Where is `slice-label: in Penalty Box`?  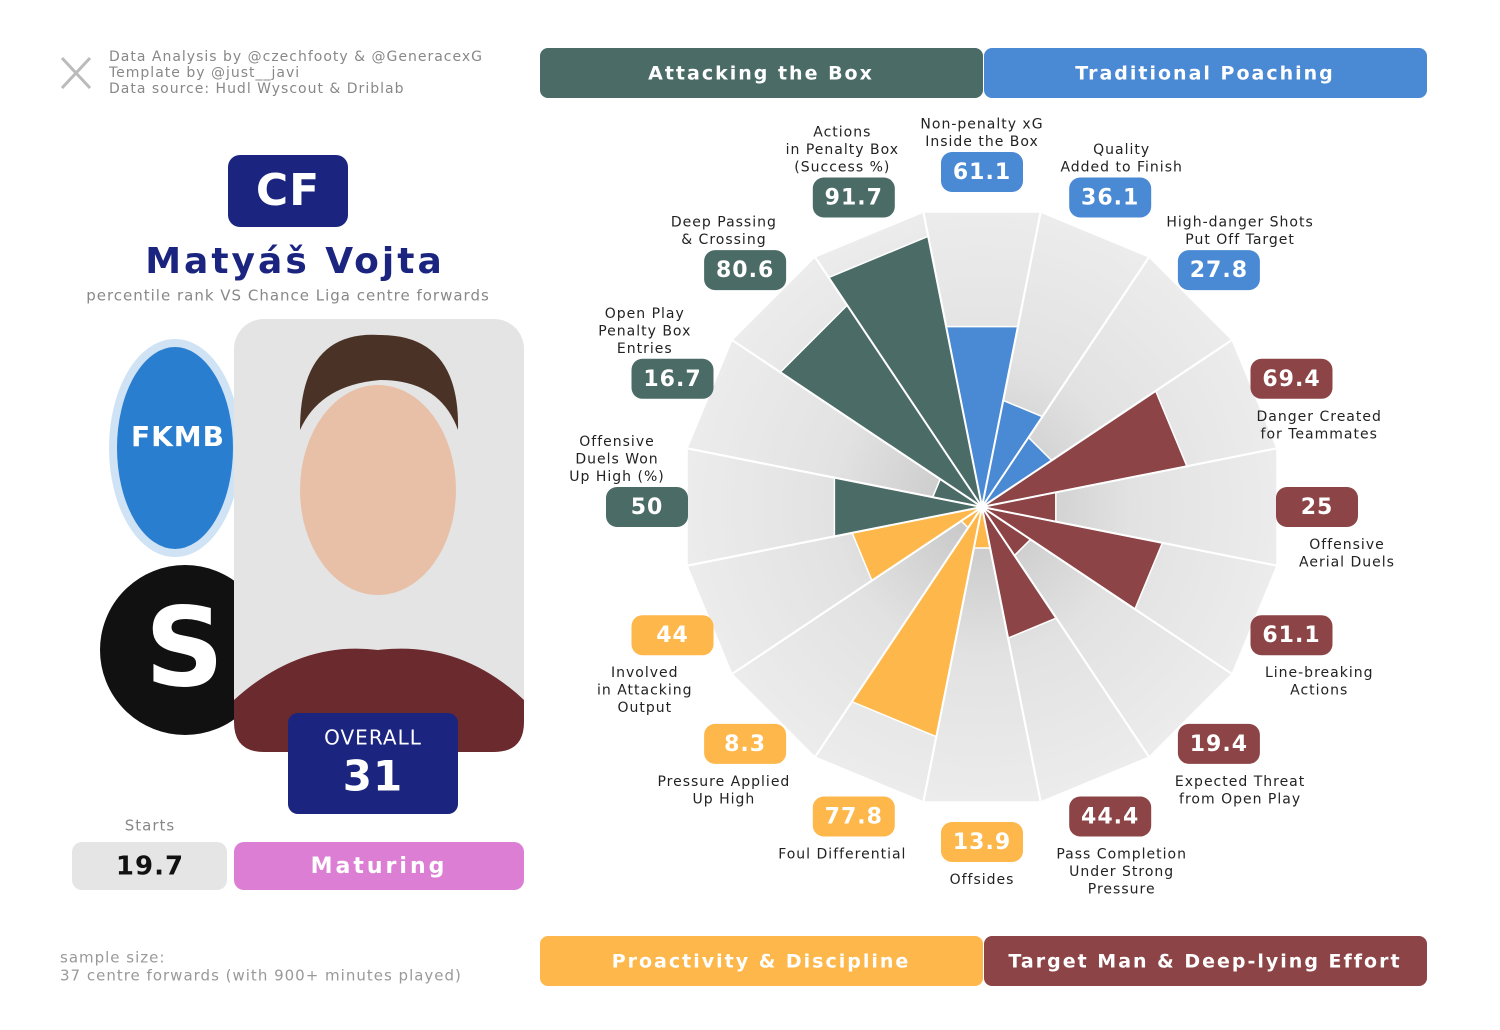
slice-label: in Penalty Box is located at coordinates (842, 150).